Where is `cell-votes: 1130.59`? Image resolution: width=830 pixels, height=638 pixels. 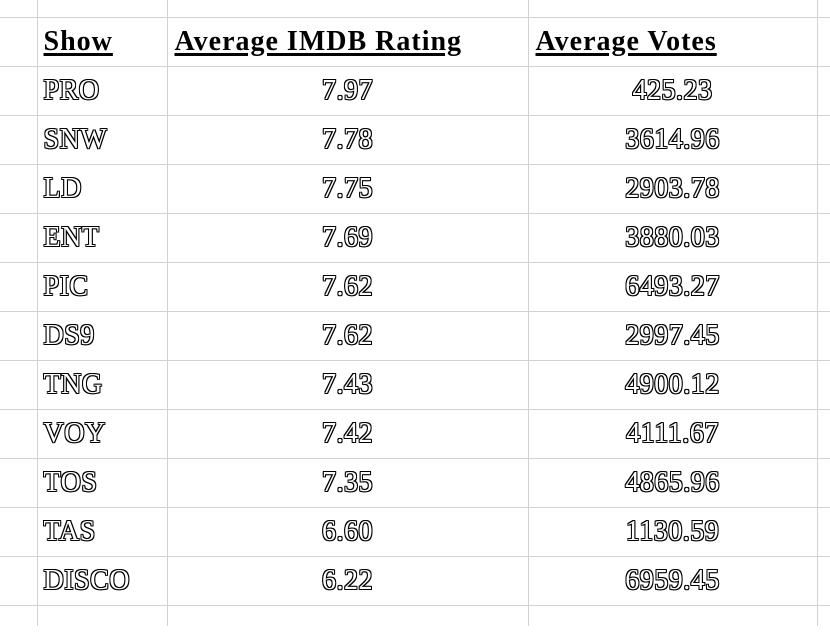
cell-votes: 1130.59 is located at coordinates (672, 531).